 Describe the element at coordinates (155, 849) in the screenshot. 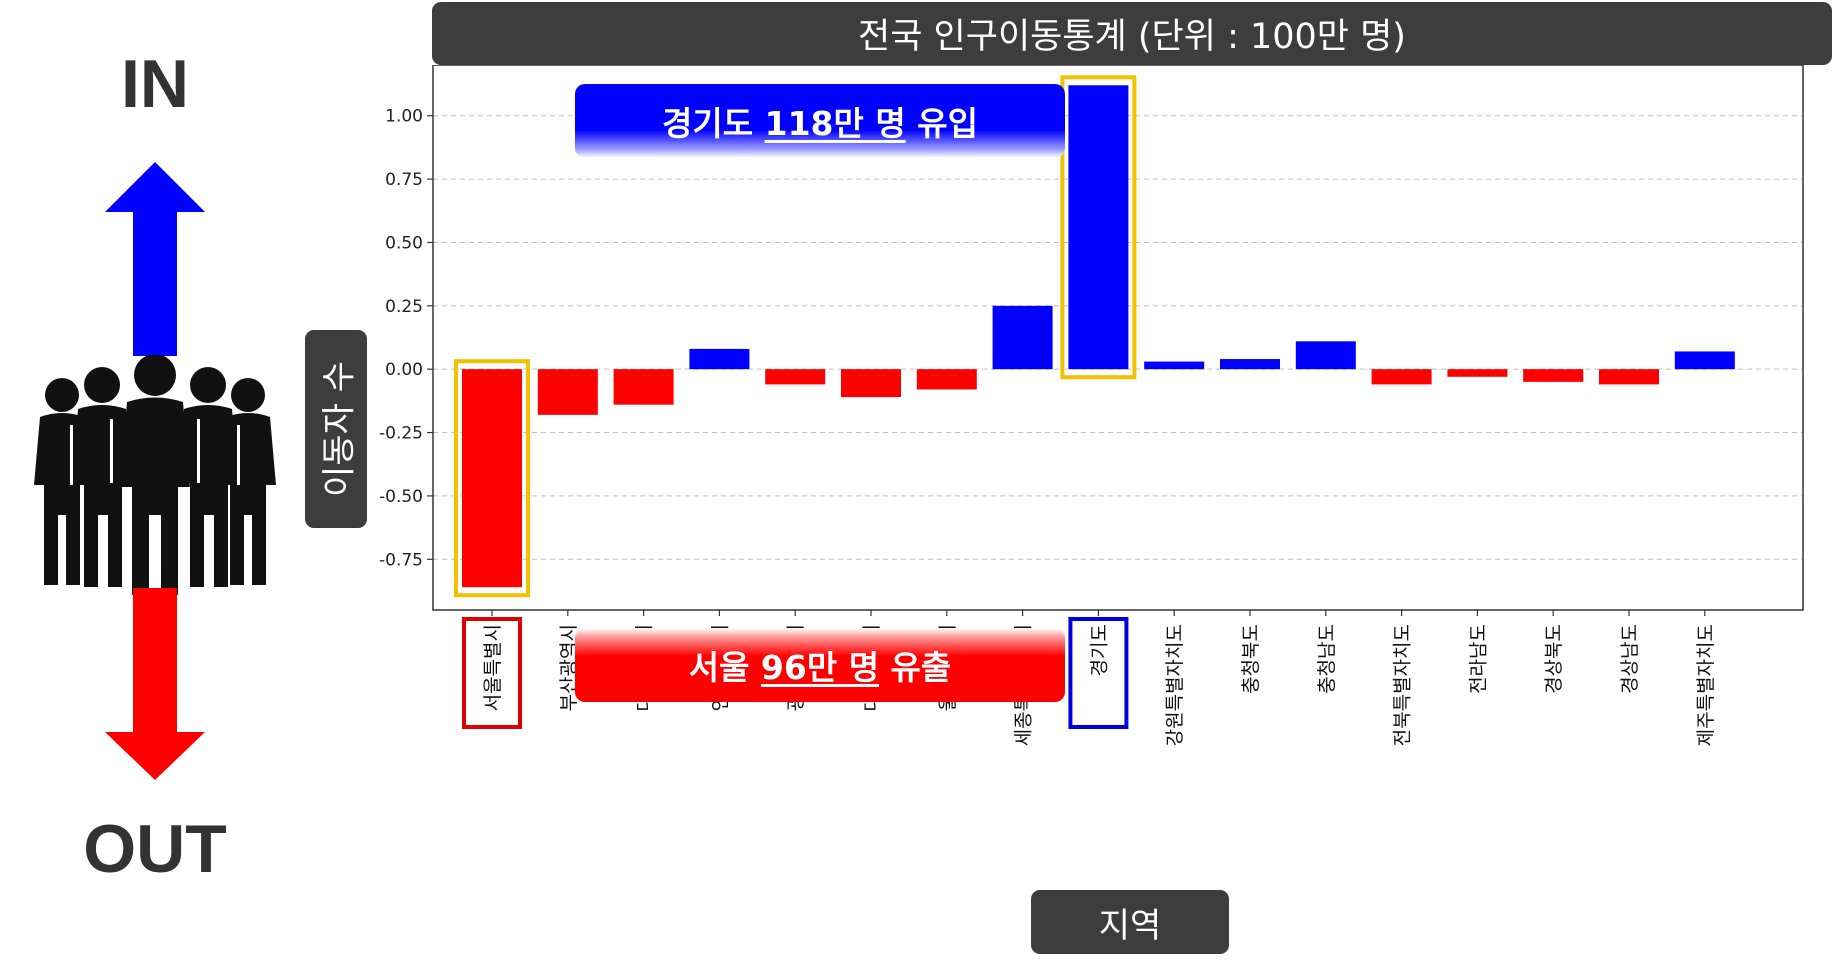

I see `out-label: OUT` at that location.